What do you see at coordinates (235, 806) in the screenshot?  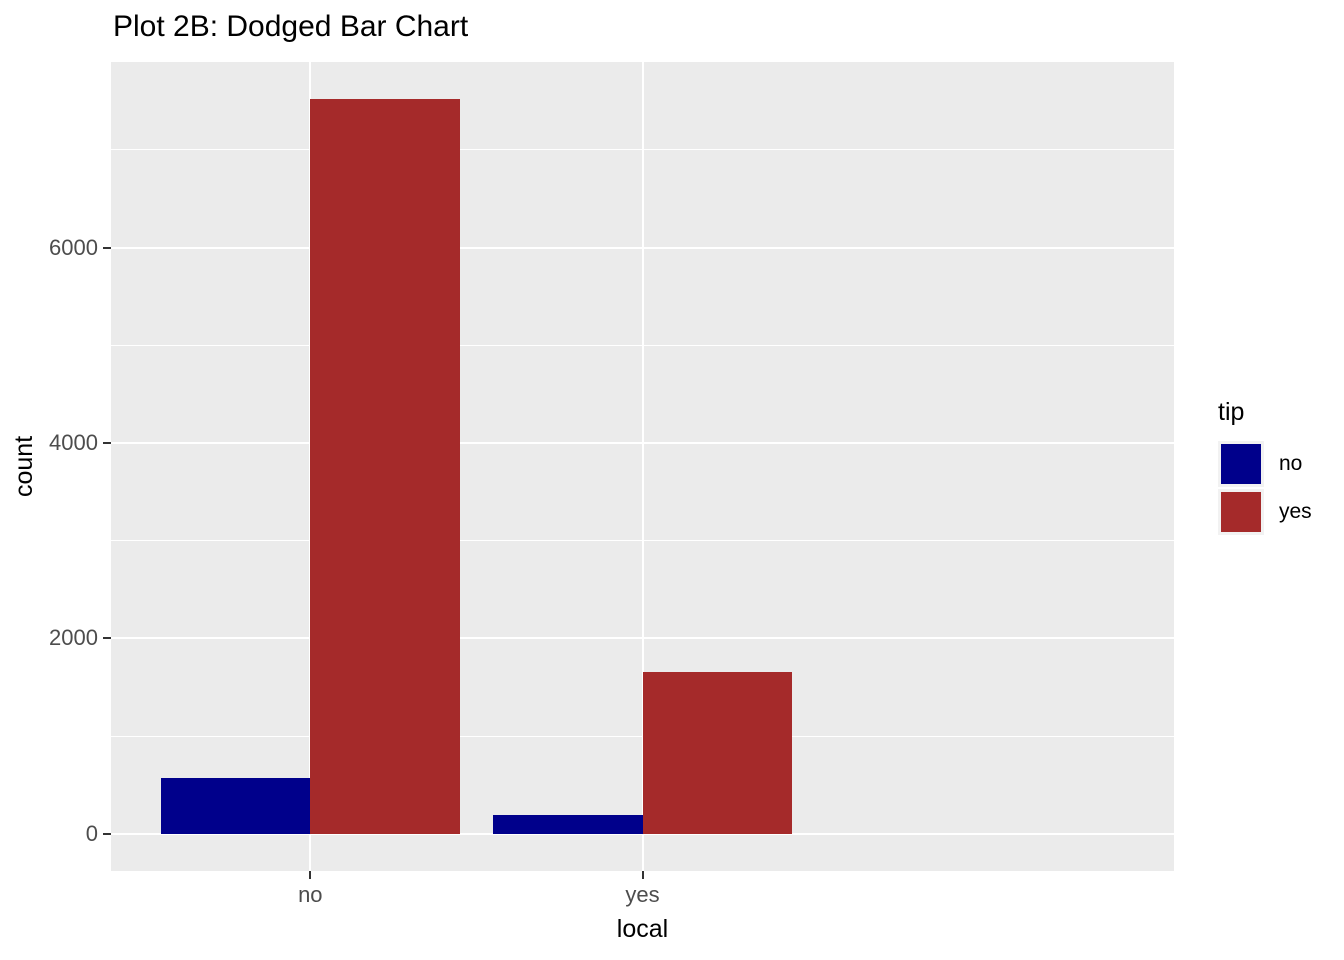 I see `bar-no-no` at bounding box center [235, 806].